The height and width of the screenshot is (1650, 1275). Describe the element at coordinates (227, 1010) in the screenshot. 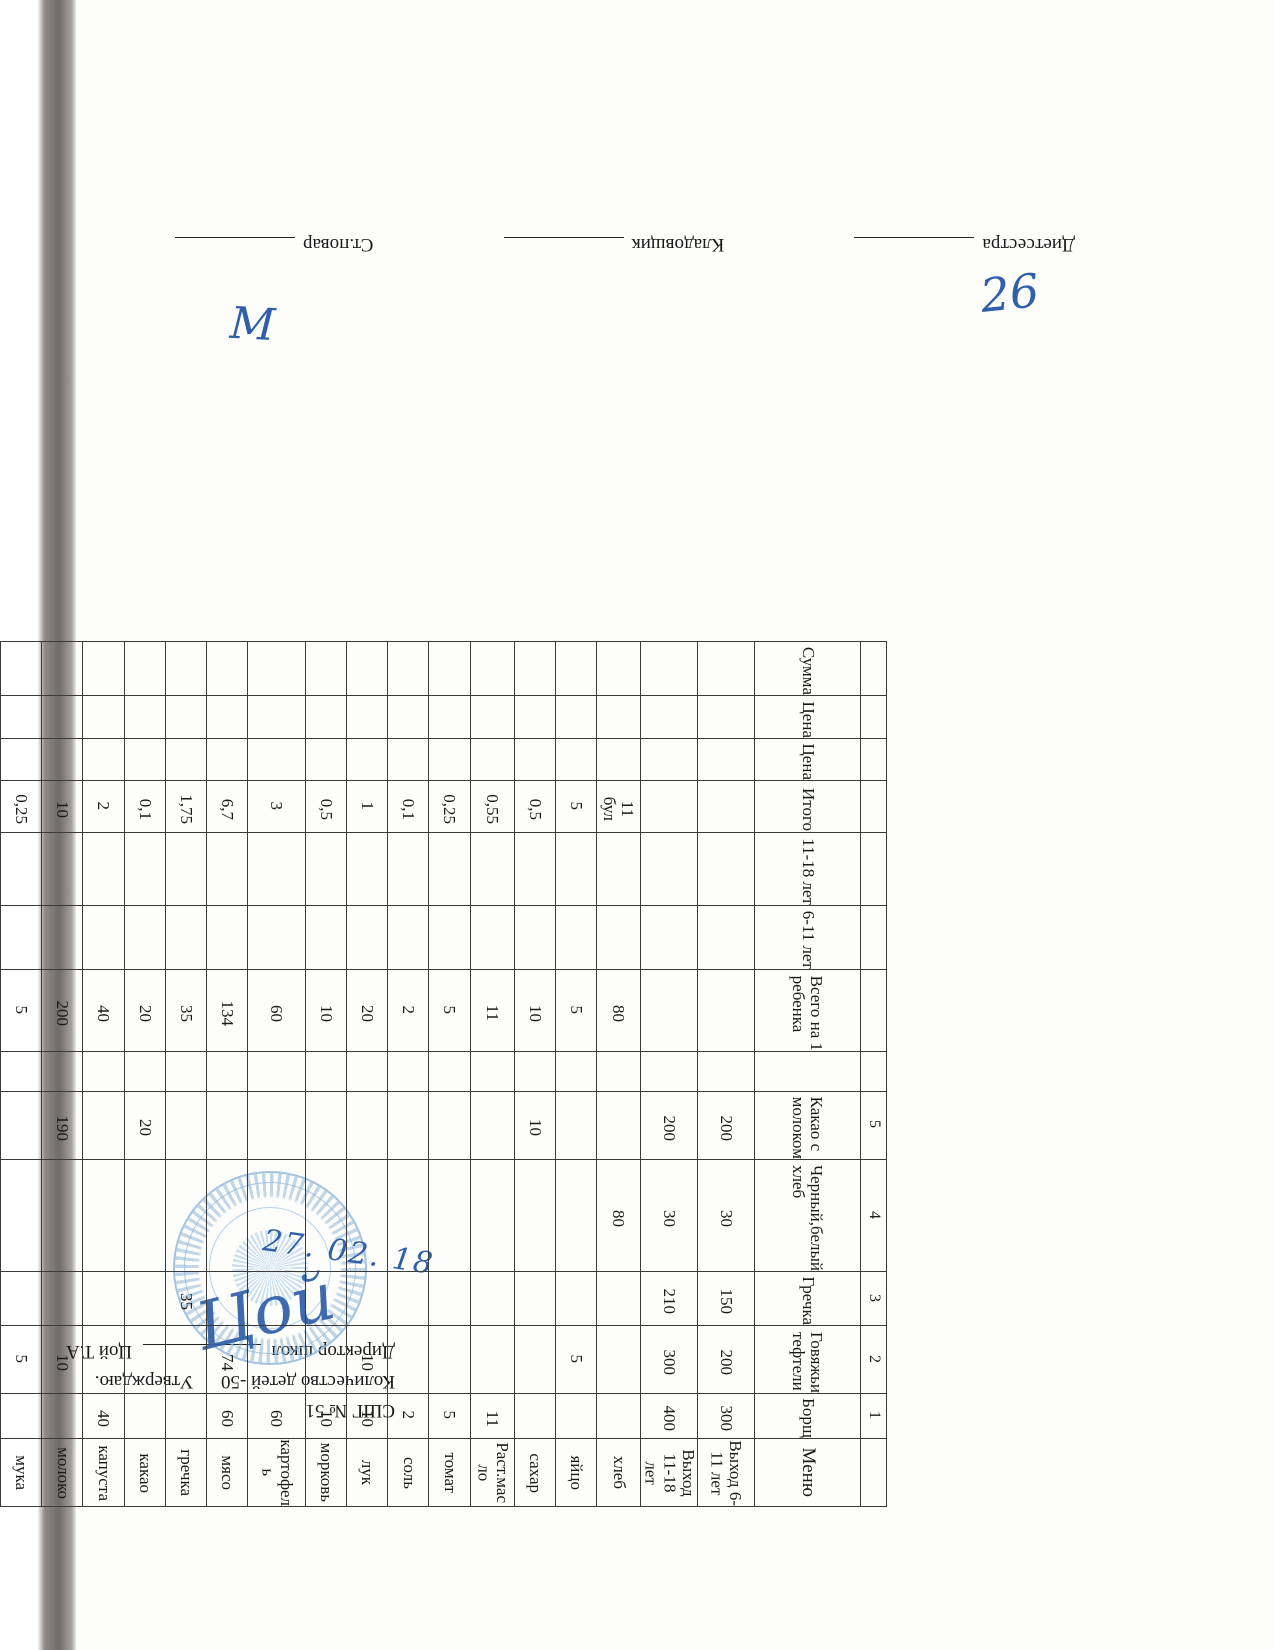

I see `cell-myaso: 134` at that location.